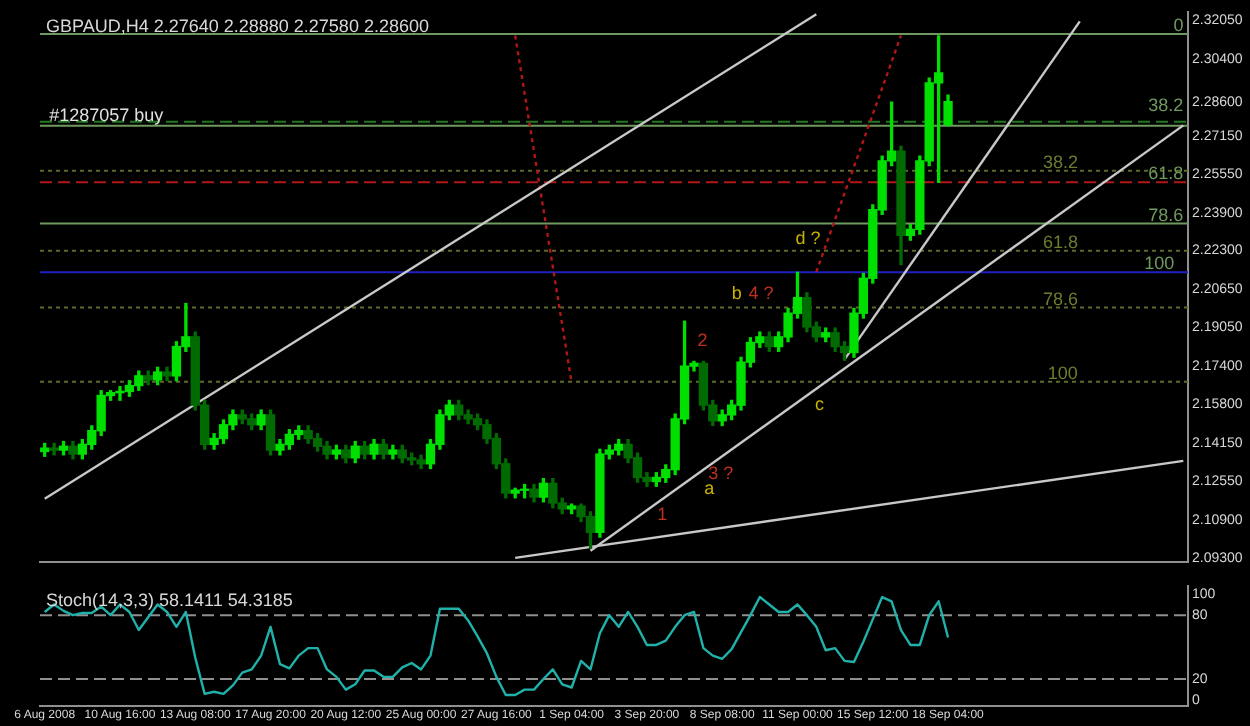  Describe the element at coordinates (808, 238) in the screenshot. I see `annotation: d ?` at that location.